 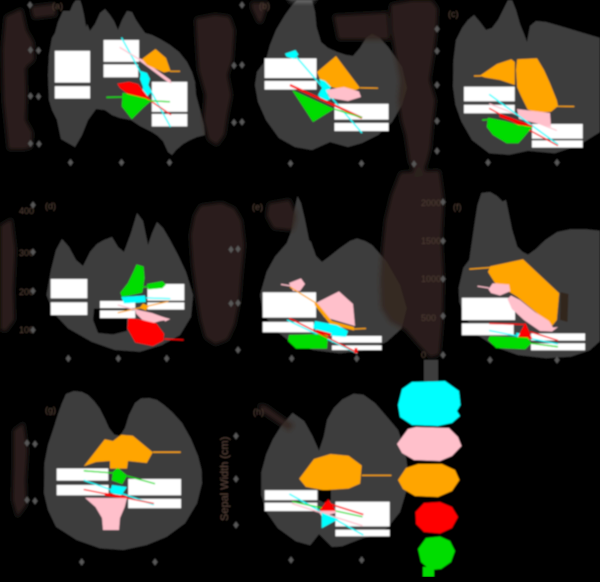 What do you see at coordinates (26, 211) in the screenshot?
I see `svg-text: 400` at bounding box center [26, 211].